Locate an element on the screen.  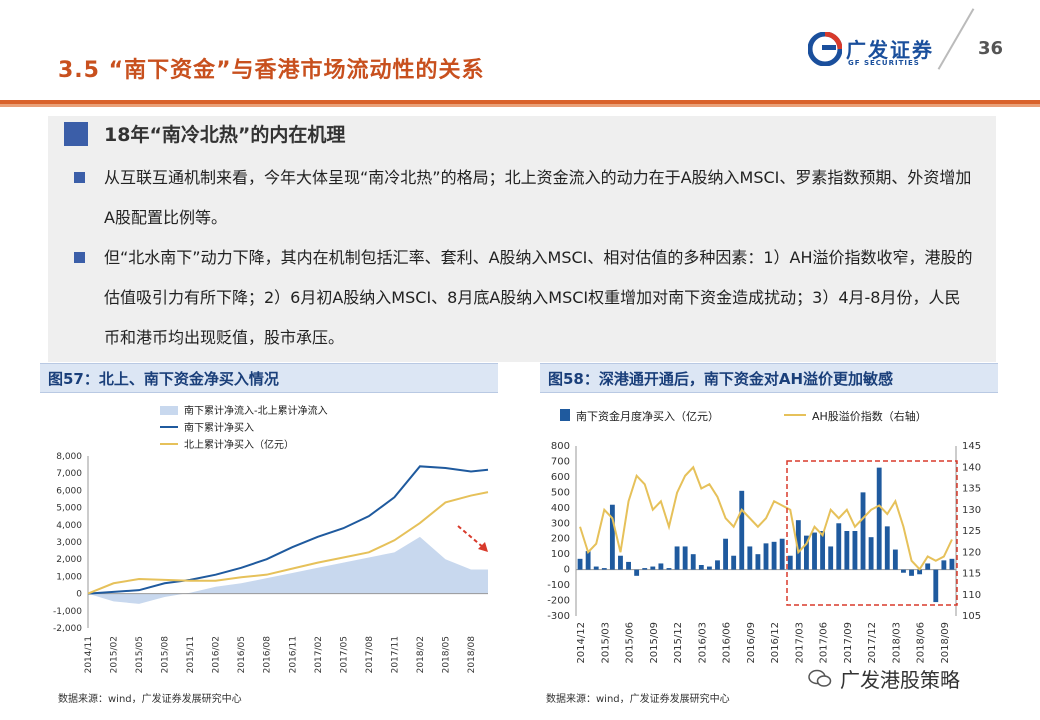
y-right-tick-label: 125 is located at coordinates (971, 531).